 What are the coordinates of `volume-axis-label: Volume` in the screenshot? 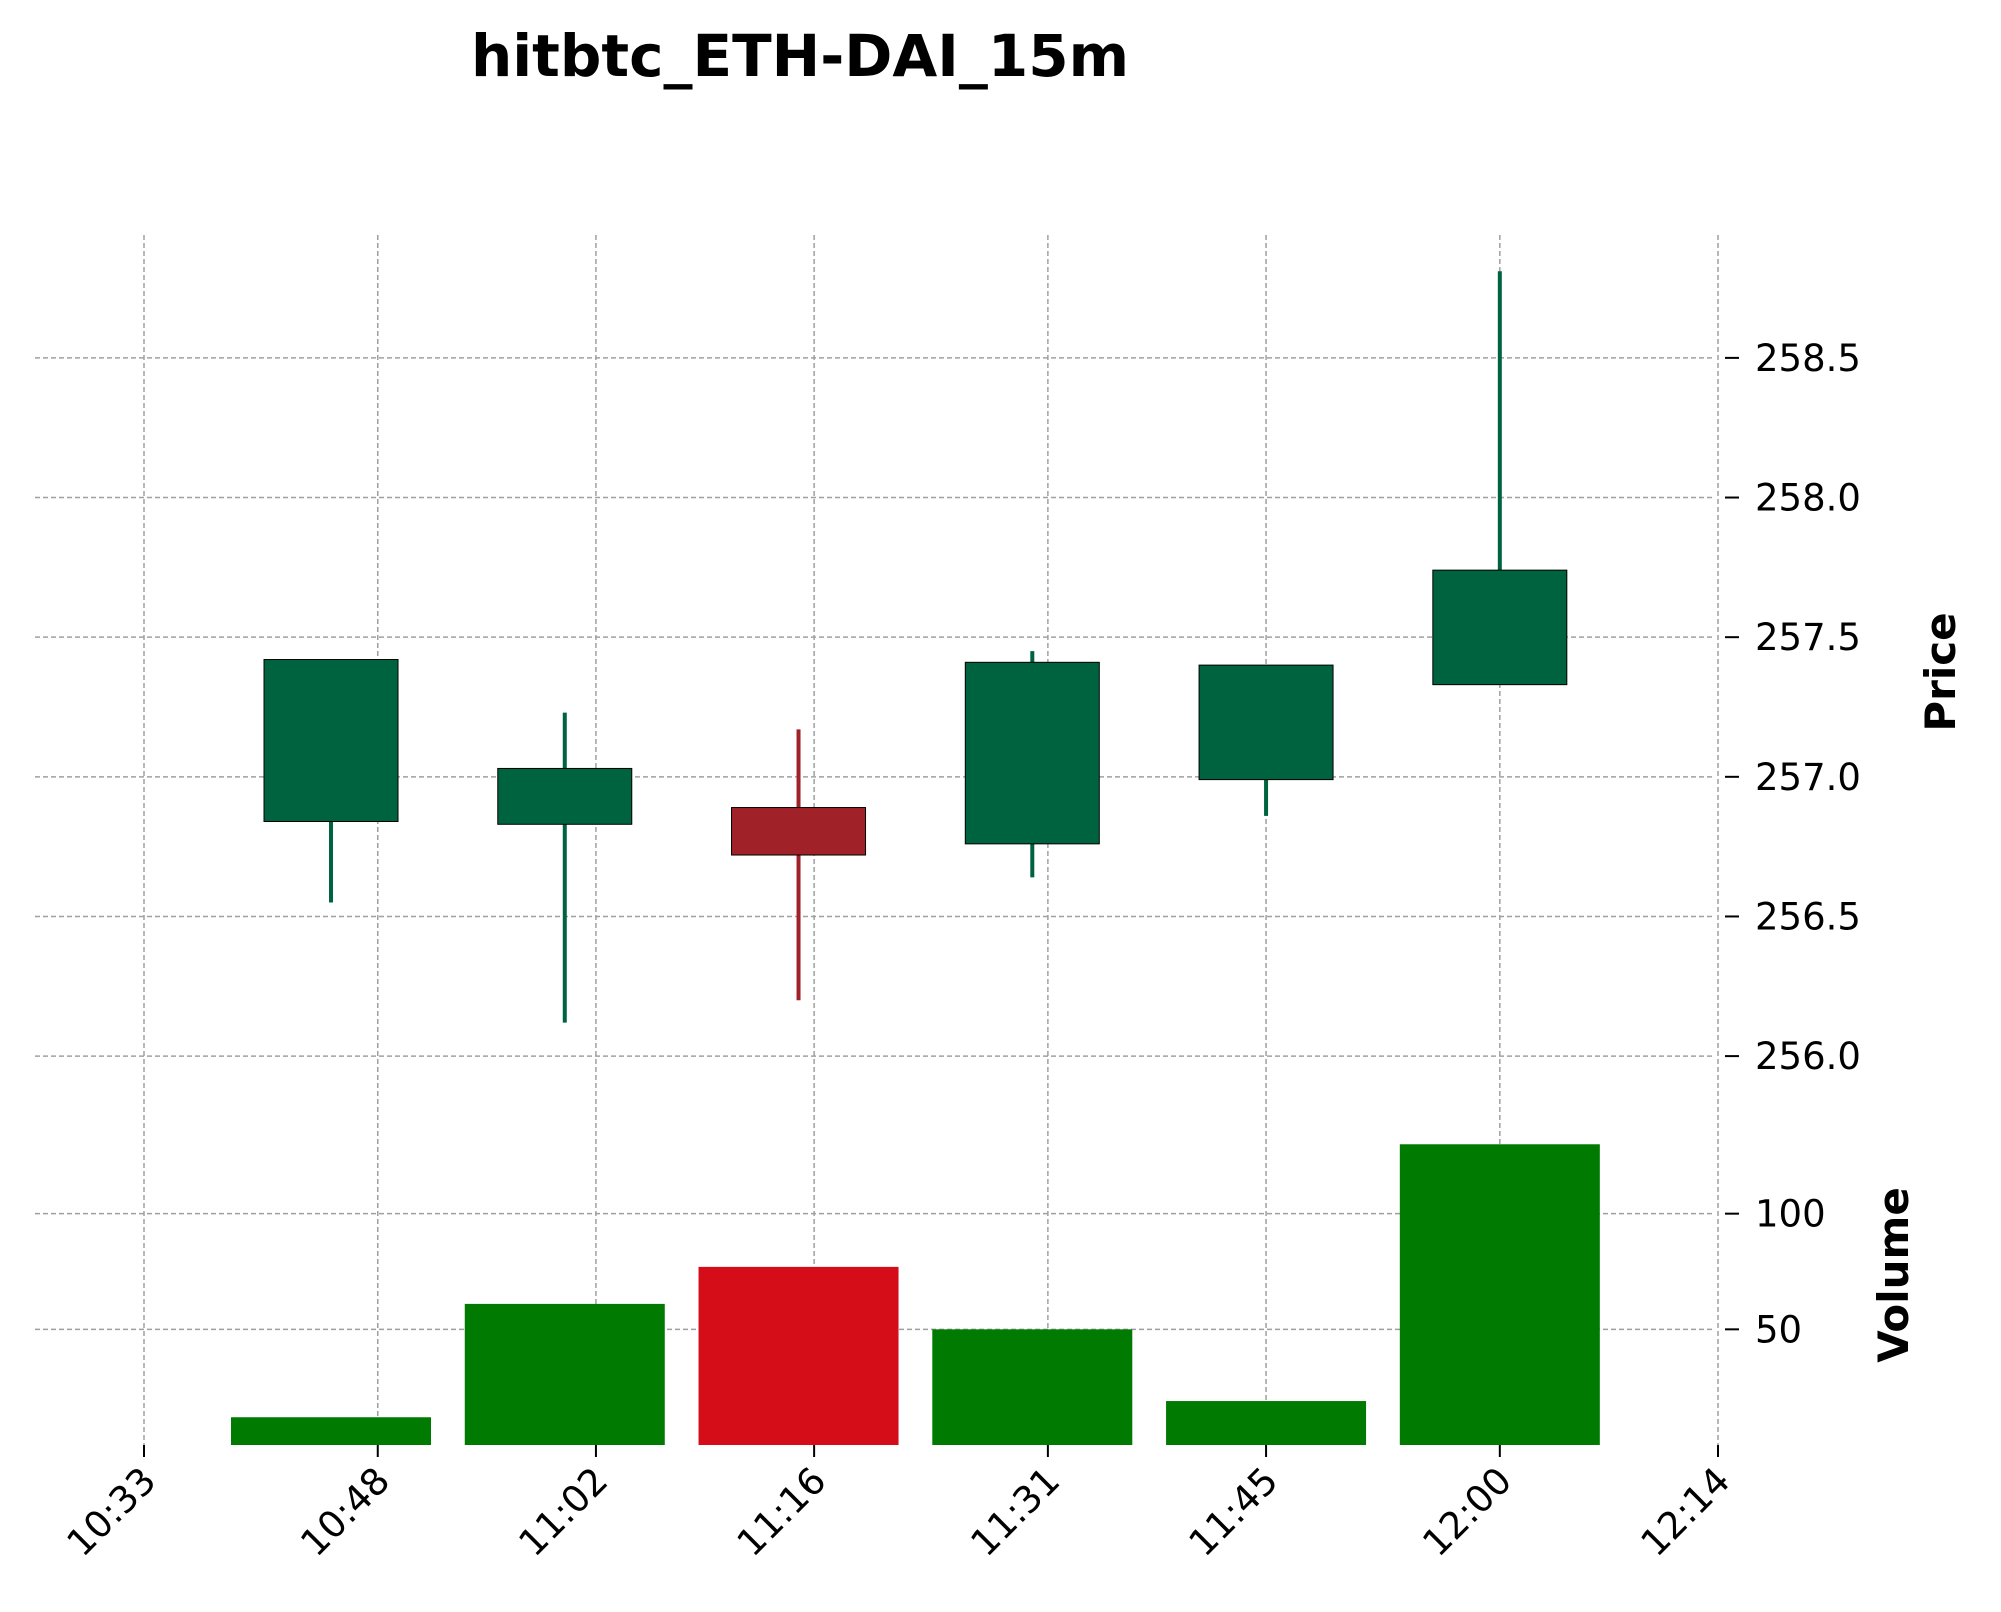 It's located at (1893, 1275).